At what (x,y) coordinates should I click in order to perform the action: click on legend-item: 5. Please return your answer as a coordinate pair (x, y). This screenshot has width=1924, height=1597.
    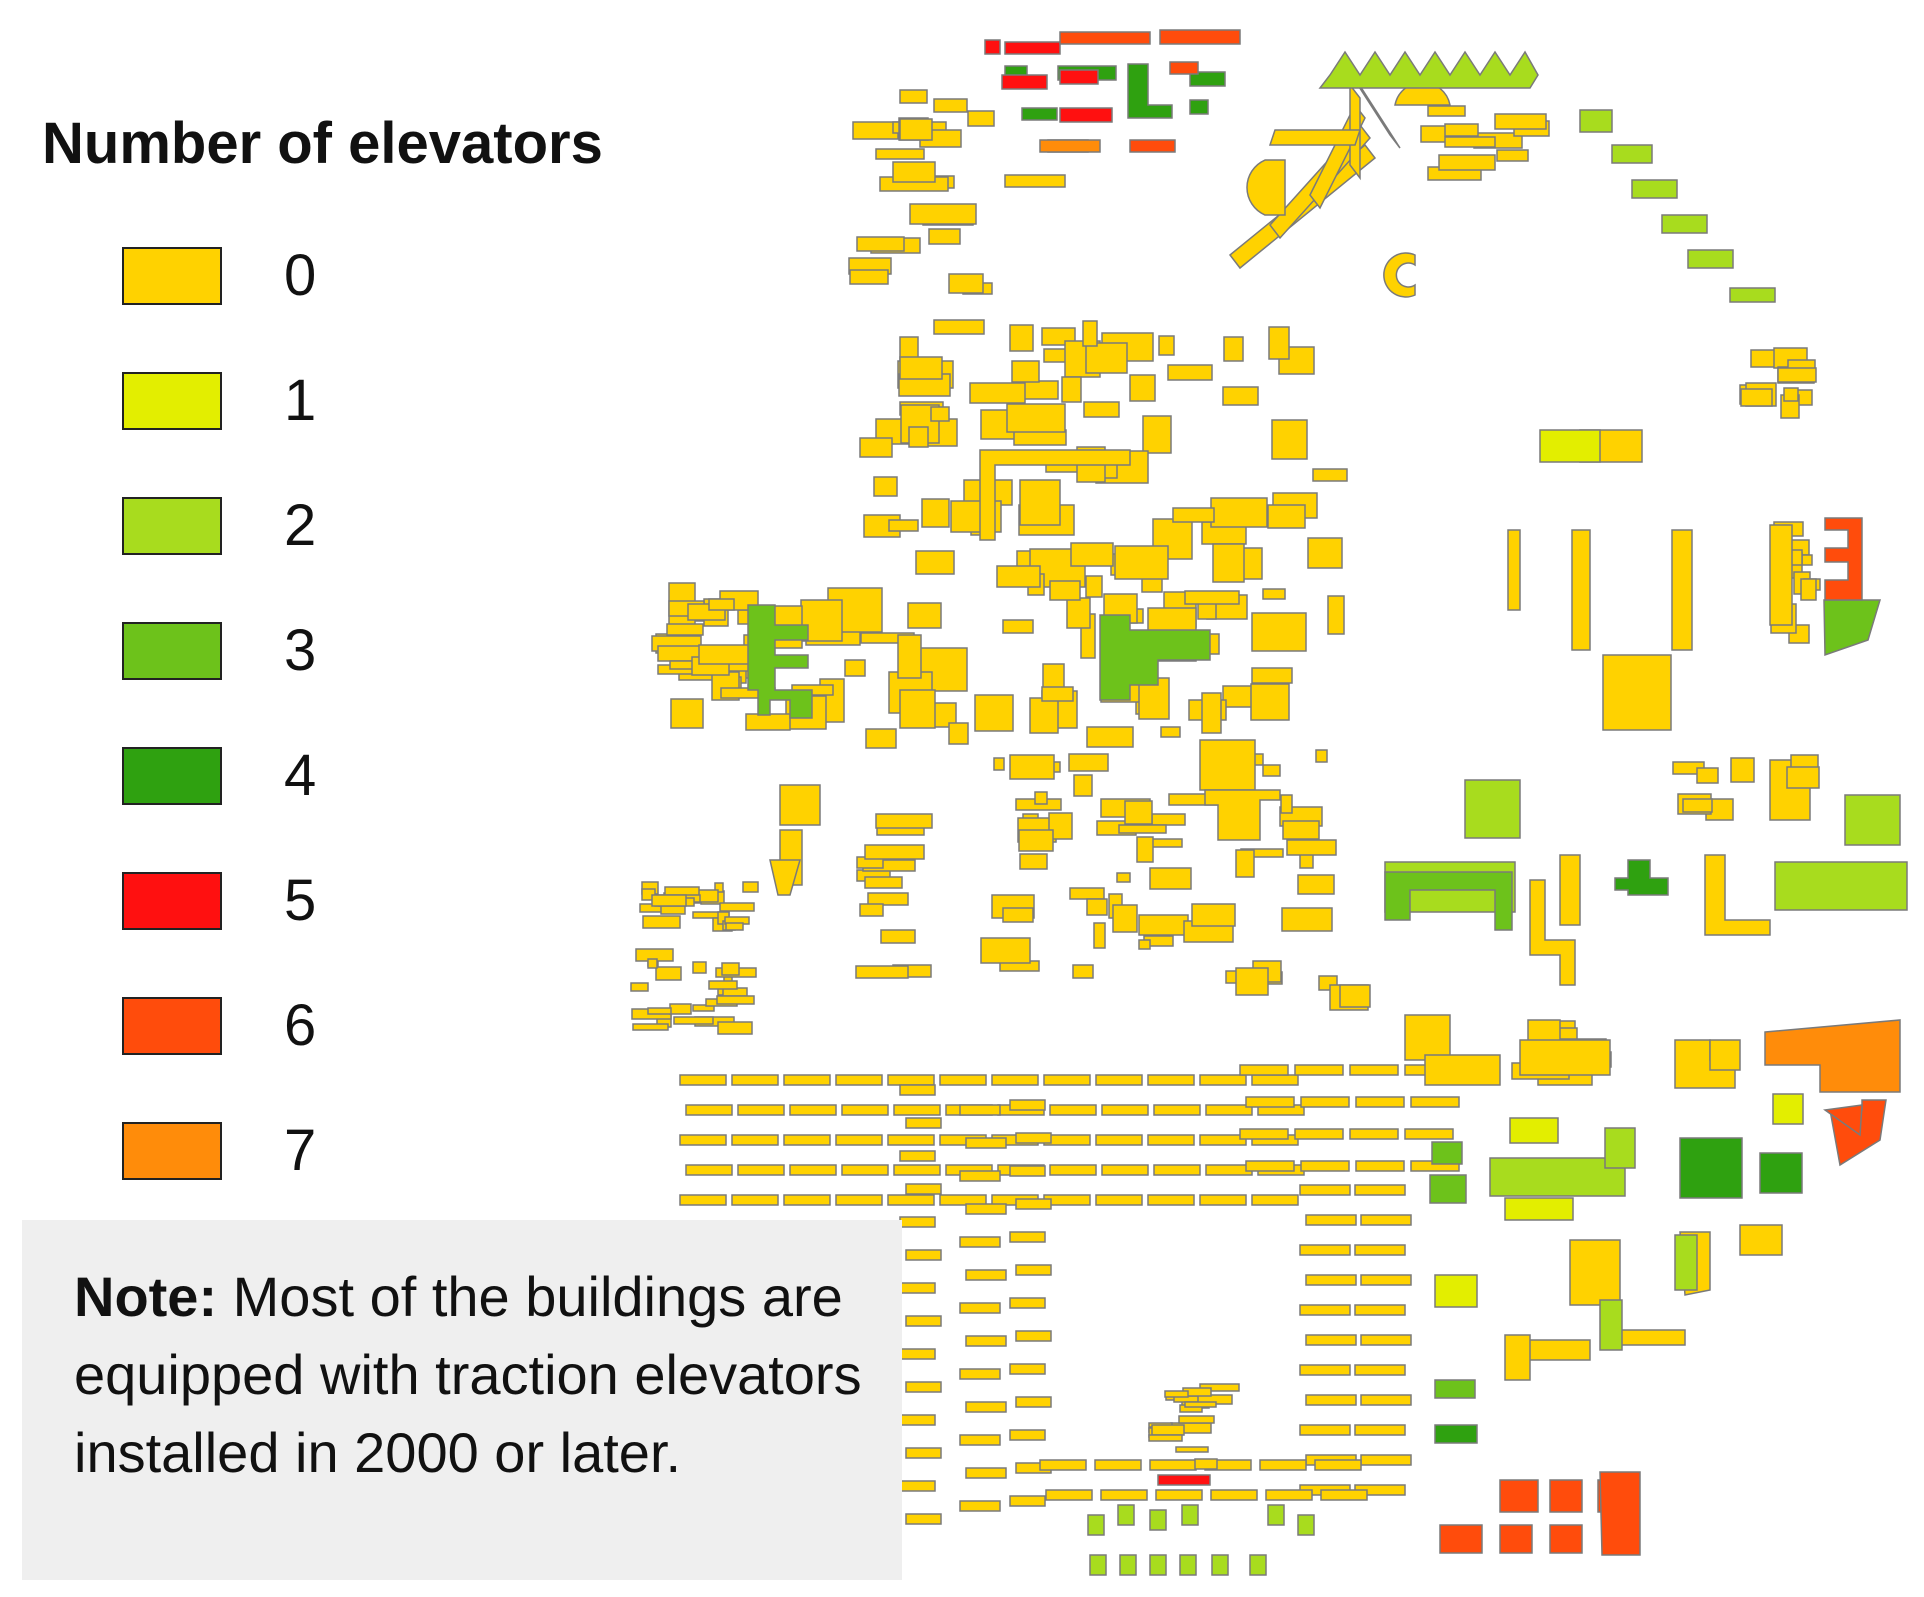
    Looking at the image, I should click on (360, 900).